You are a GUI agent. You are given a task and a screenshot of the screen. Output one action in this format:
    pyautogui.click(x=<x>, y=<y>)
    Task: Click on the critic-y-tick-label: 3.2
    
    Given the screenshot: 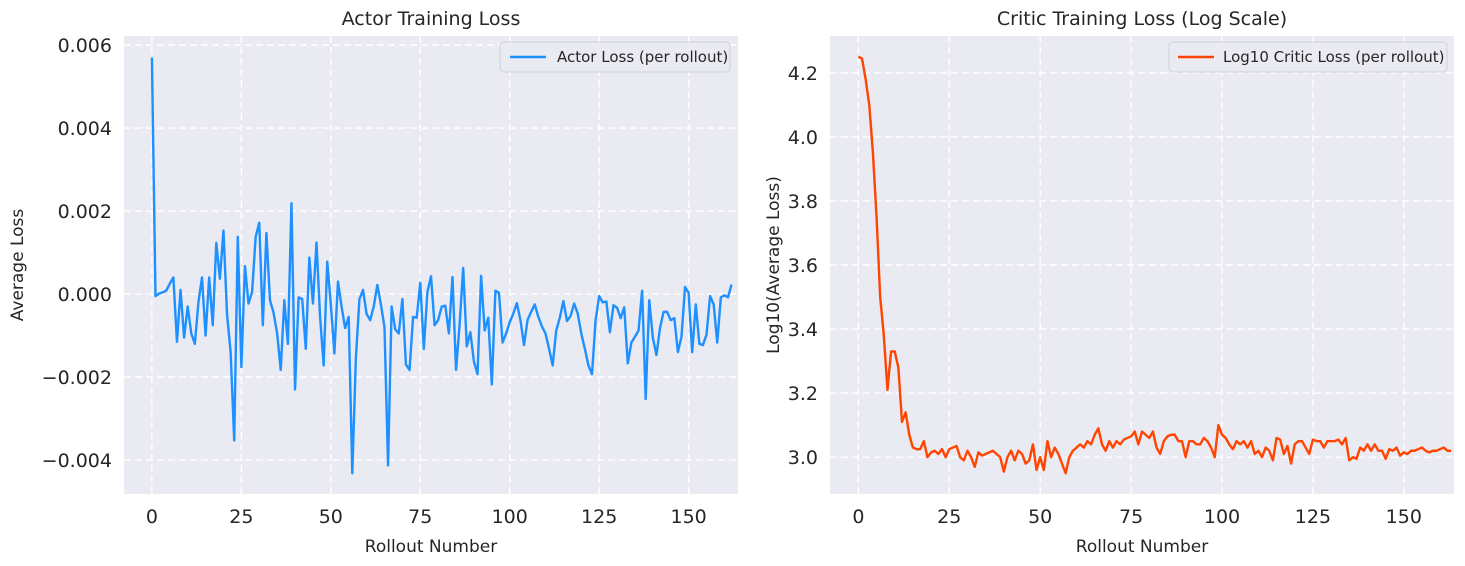 What is the action you would take?
    pyautogui.click(x=803, y=394)
    